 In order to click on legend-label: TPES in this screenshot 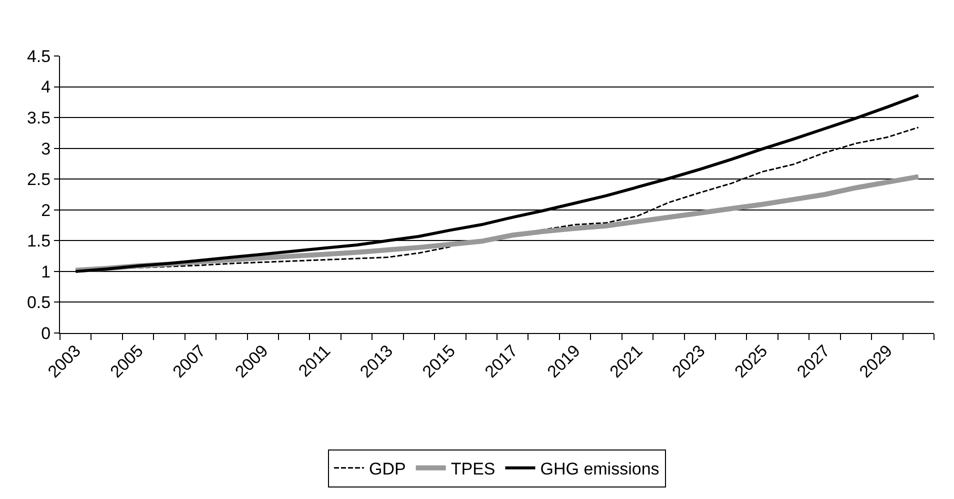, I will do `click(473, 469)`.